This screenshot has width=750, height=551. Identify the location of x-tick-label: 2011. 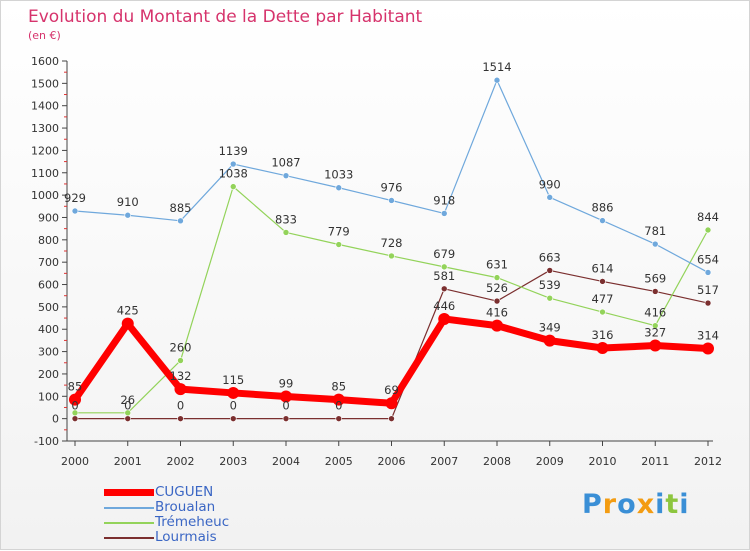
(655, 461).